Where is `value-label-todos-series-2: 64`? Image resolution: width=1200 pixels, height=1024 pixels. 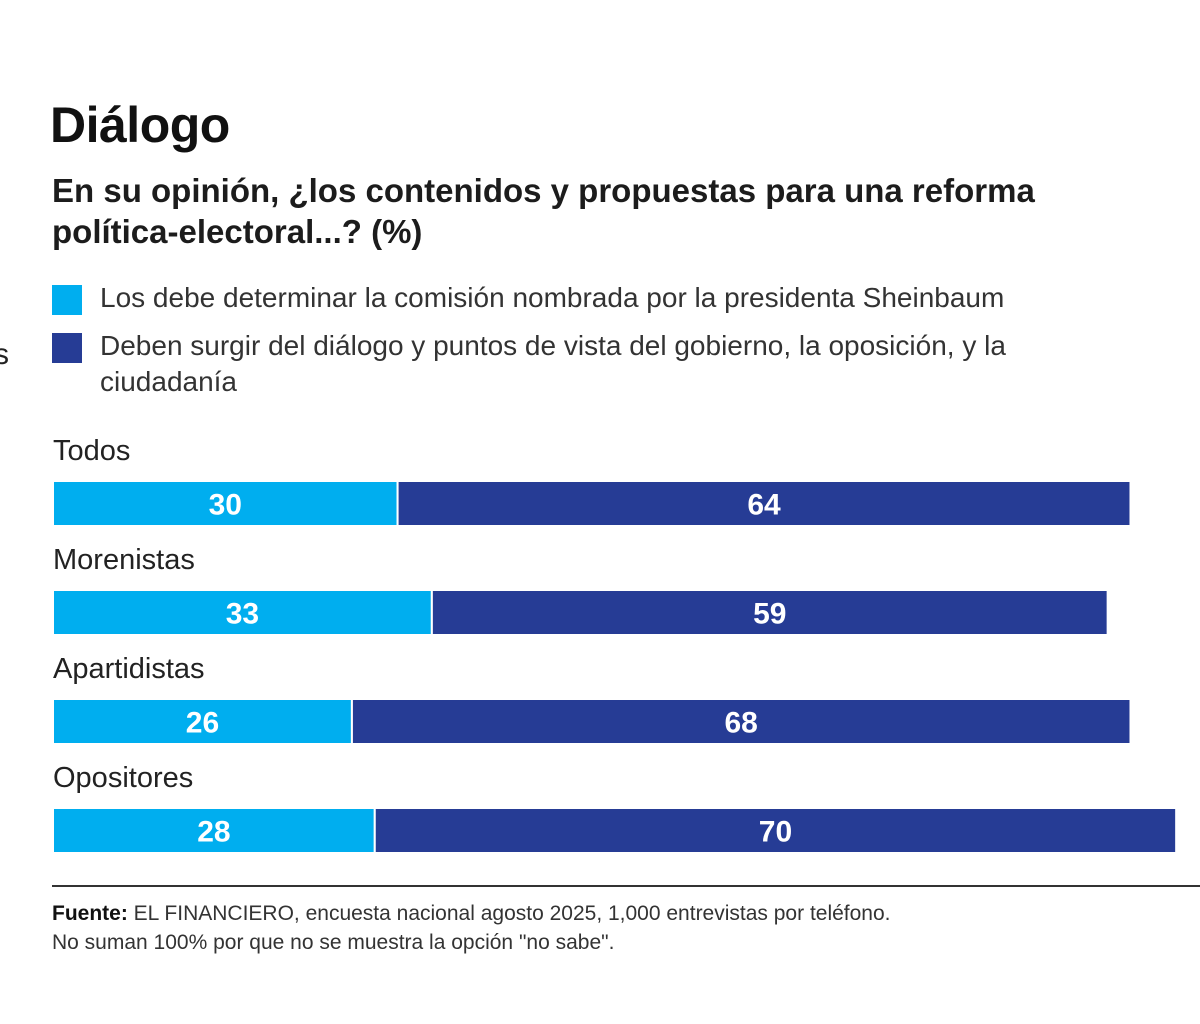
value-label-todos-series-2: 64 is located at coordinates (764, 505).